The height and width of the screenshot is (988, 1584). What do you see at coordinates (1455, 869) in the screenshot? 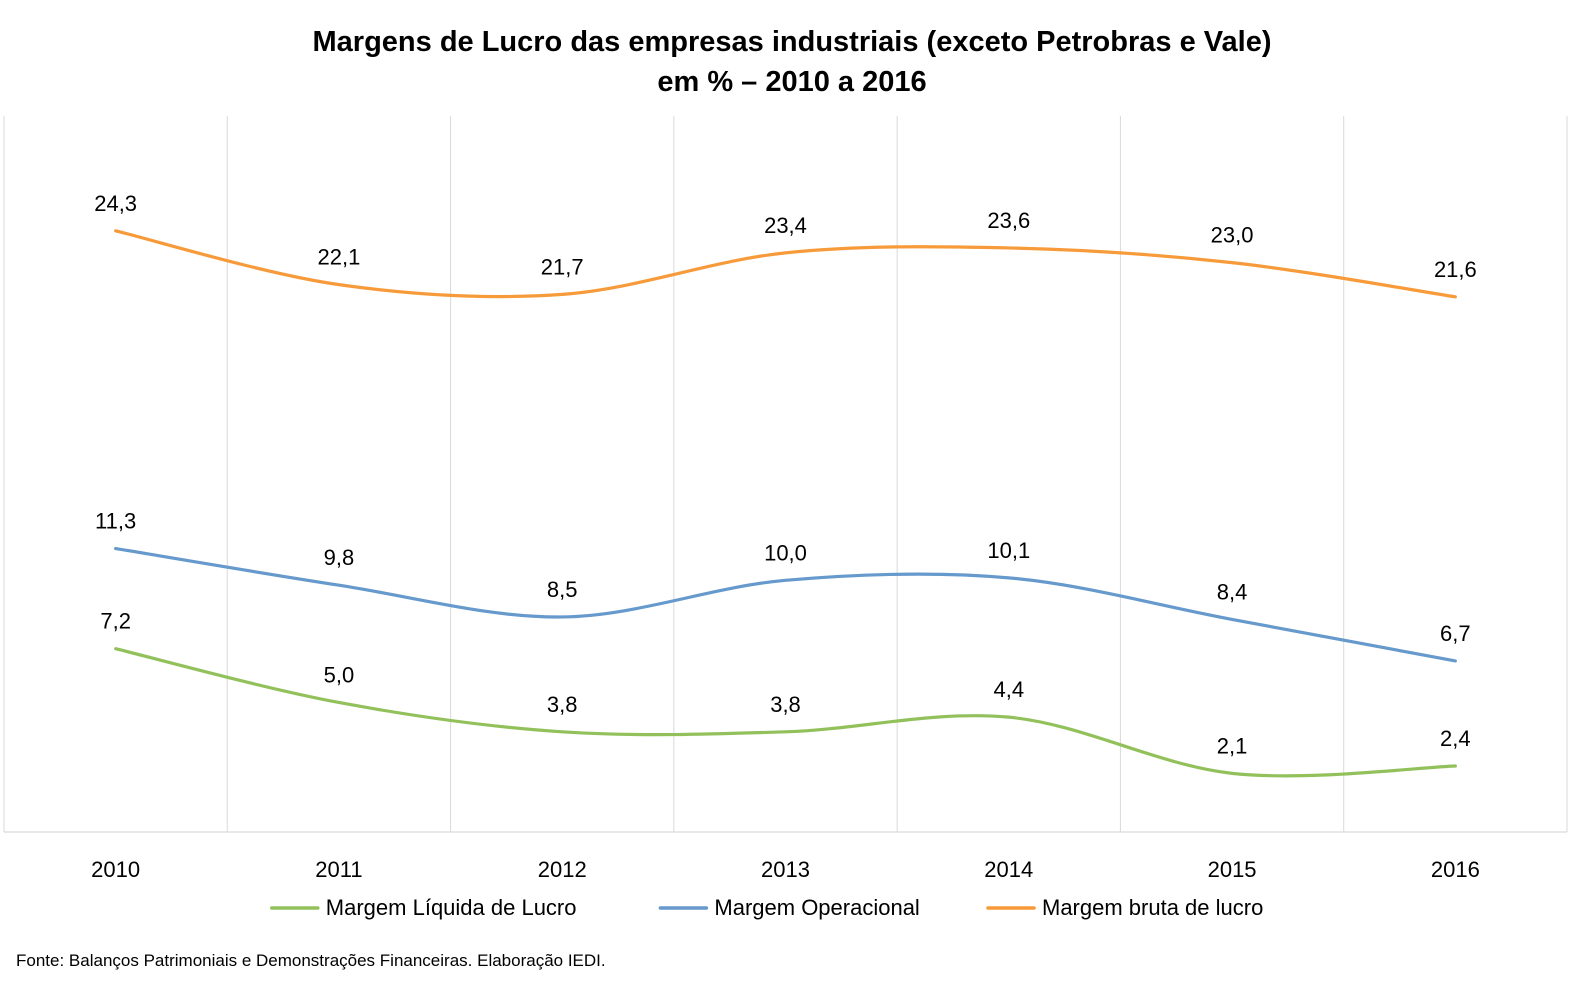
I see `x-tick-label: 2016` at bounding box center [1455, 869].